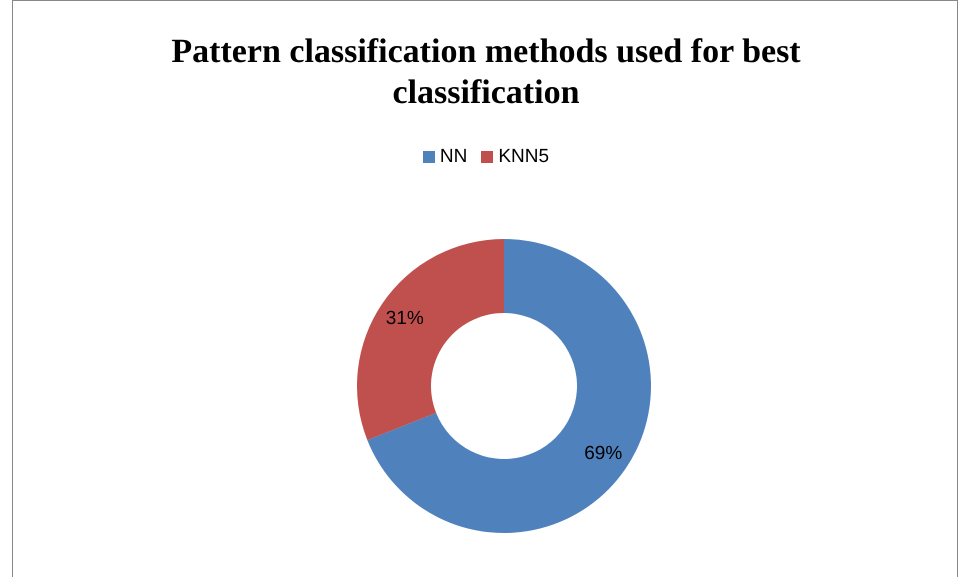  I want to click on legend-label: KNN5, so click(524, 157).